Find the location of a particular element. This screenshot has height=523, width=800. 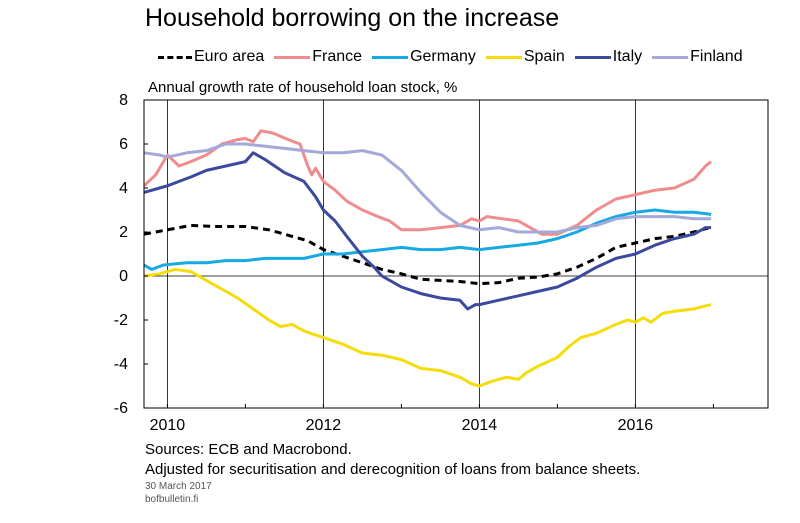

y-tick-label-5: -2 is located at coordinates (121, 320).